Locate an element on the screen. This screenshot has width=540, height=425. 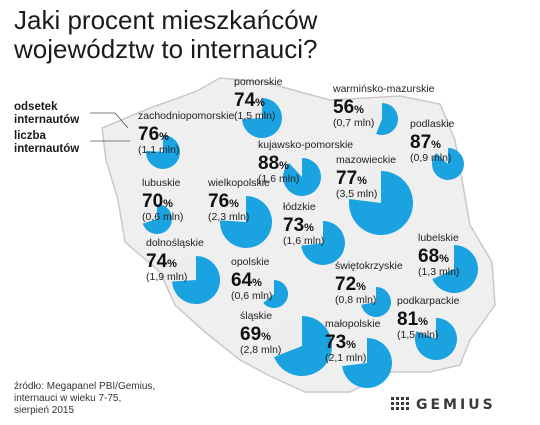
region-percent-opolskie: 64% is located at coordinates (246, 280).